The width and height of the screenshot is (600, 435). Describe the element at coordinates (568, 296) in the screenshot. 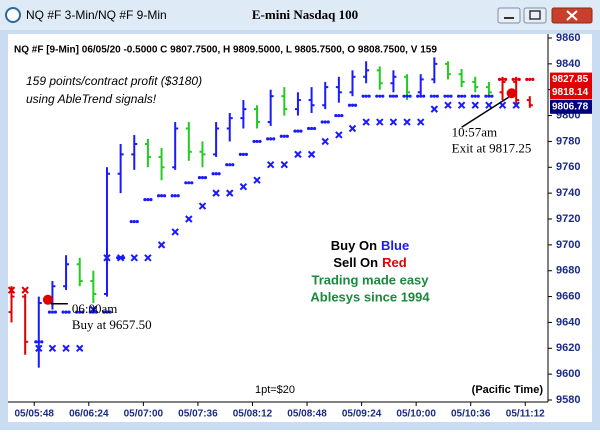

I see `y-tick-label: 9660` at that location.